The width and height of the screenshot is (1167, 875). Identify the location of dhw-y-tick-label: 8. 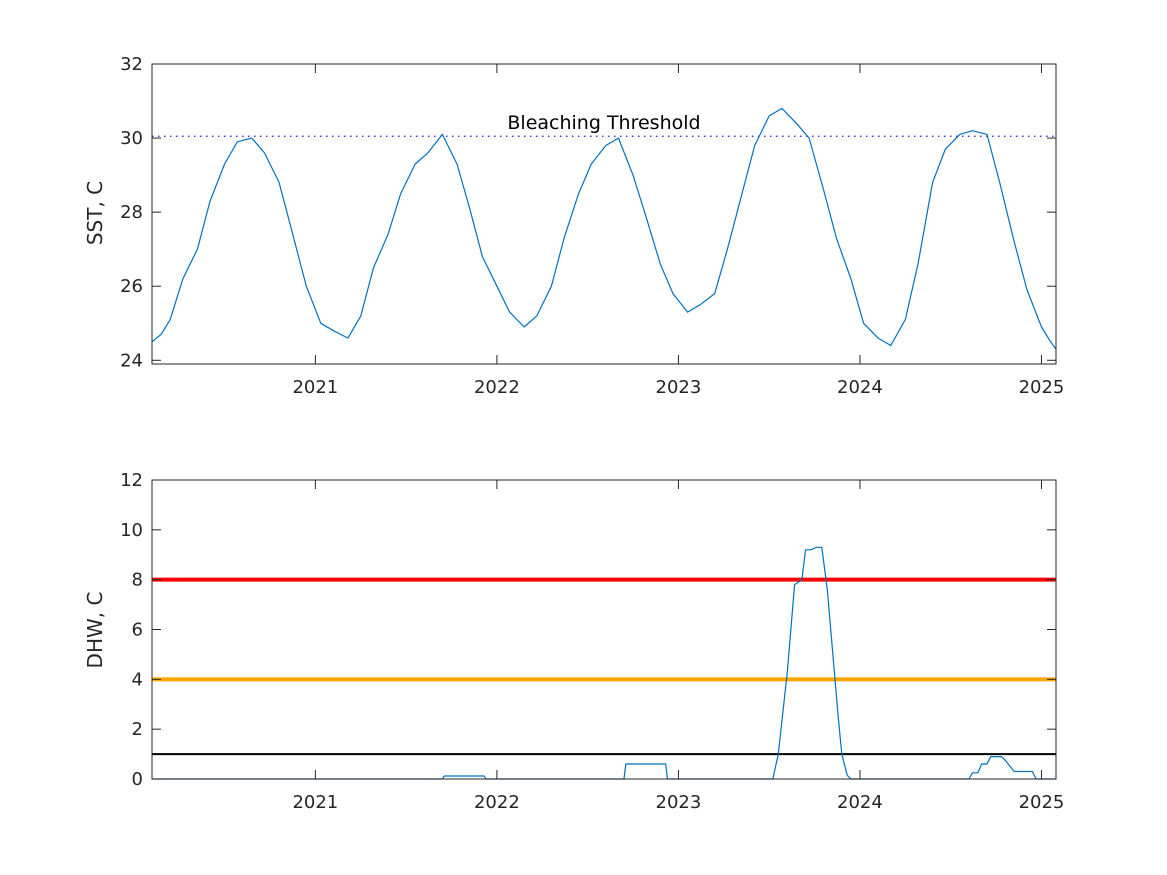
(137, 580).